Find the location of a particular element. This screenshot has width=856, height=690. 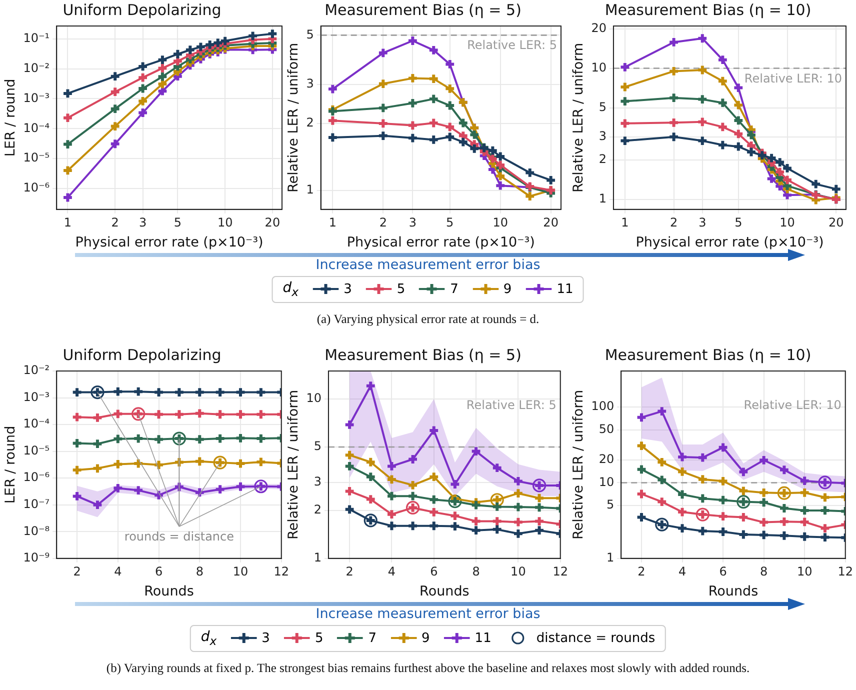

y-axis-title: Relative LER / uniform is located at coordinates (578, 465).